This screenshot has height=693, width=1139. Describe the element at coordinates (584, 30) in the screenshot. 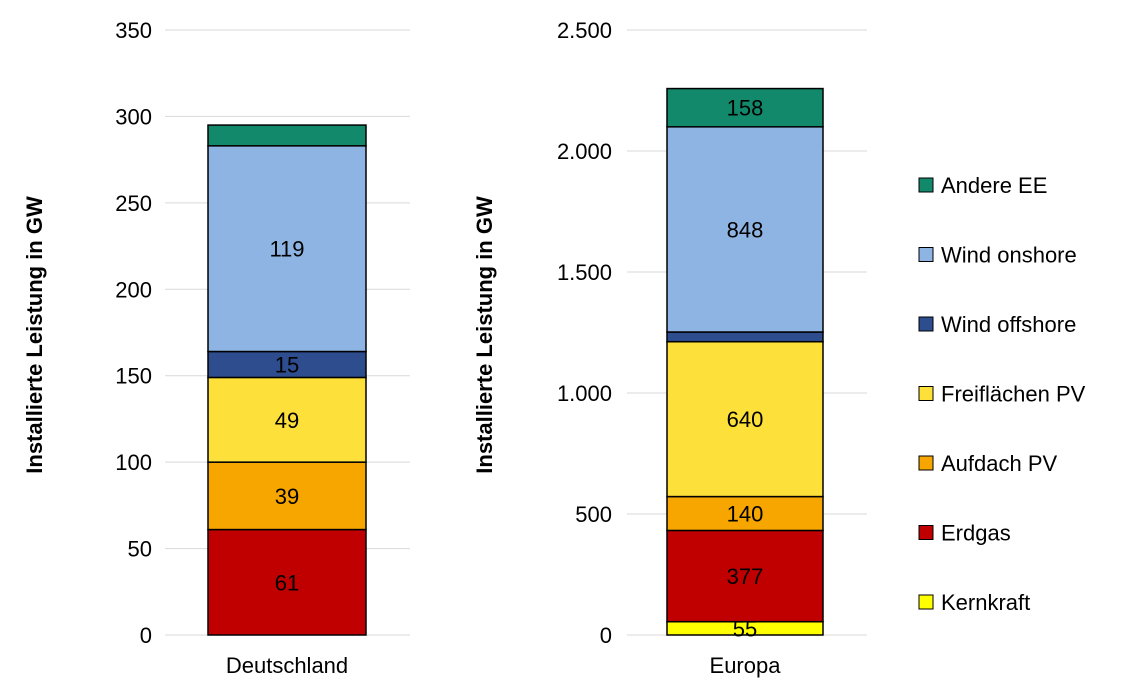

I see `y-tick-label: 2.500` at that location.